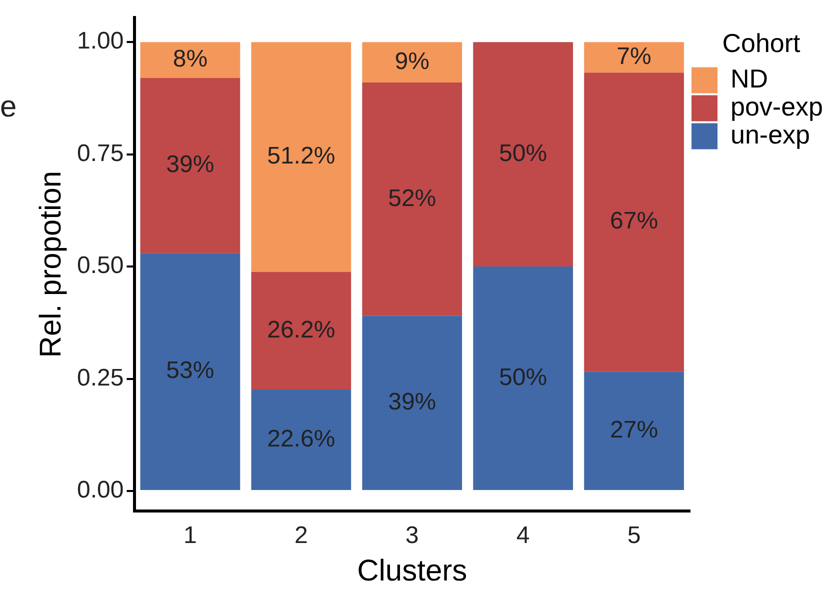  Describe the element at coordinates (51, 264) in the screenshot. I see `y-axis-title: Rel. propotion` at that location.